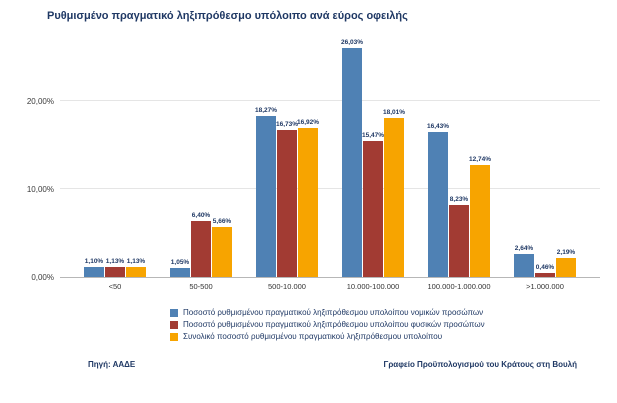 This screenshot has height=403, width=617. I want to click on bar-group: 1,10% 1,13% 1,13%, so click(115, 267).